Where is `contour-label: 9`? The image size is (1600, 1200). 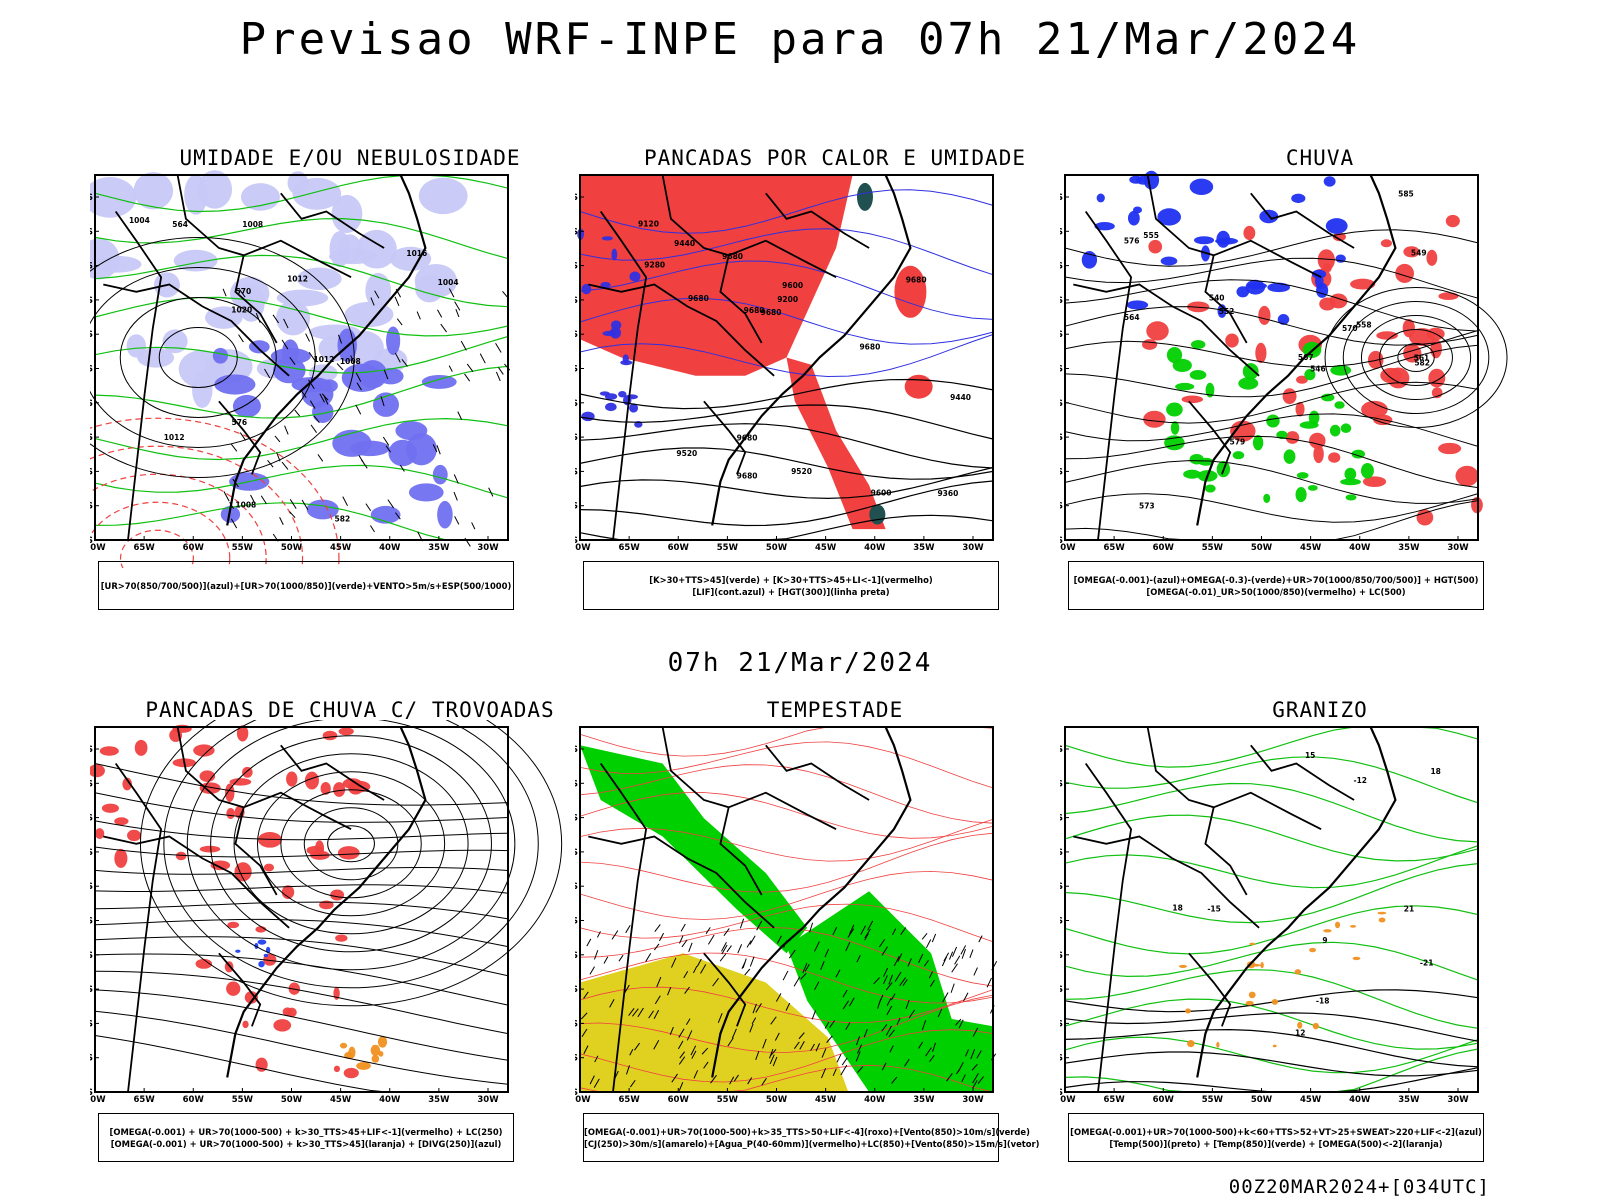
contour-label: 9 is located at coordinates (1324, 940).